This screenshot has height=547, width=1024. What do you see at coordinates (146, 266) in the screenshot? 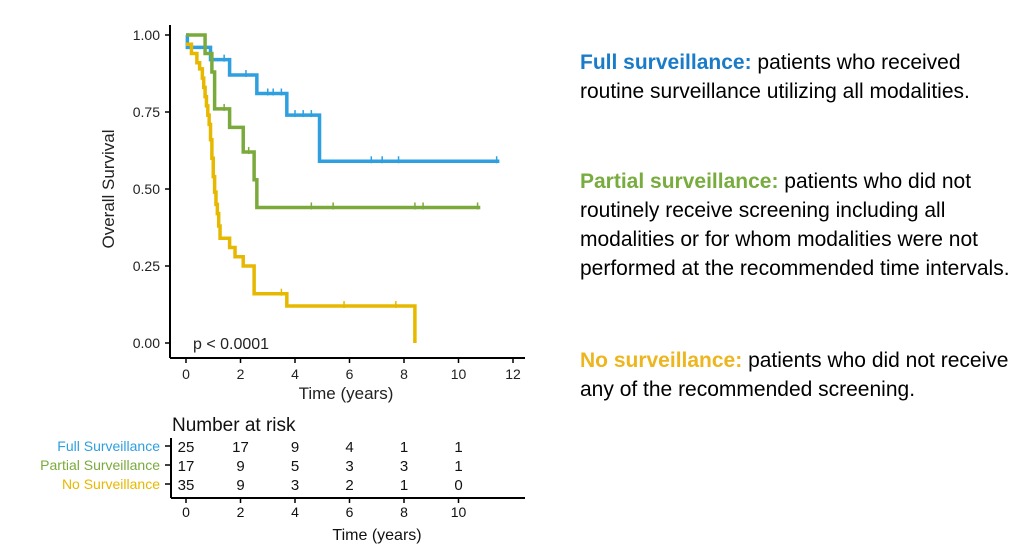
I see `y-tick-label: 0.25` at bounding box center [146, 266].